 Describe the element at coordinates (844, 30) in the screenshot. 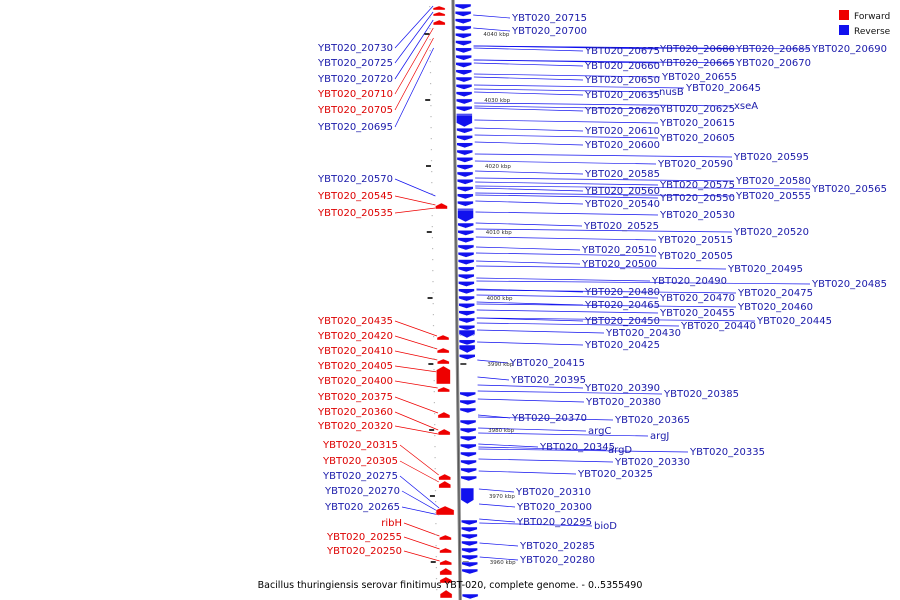

I see `legend-swatch-reverse` at that location.